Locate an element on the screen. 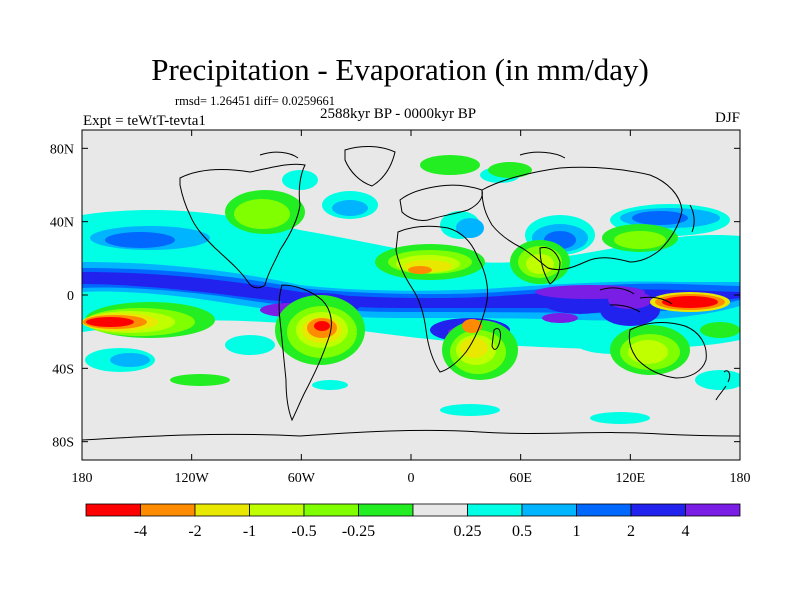 This screenshot has width=800, height=600. colorbar-label: 0.25 is located at coordinates (468, 531).